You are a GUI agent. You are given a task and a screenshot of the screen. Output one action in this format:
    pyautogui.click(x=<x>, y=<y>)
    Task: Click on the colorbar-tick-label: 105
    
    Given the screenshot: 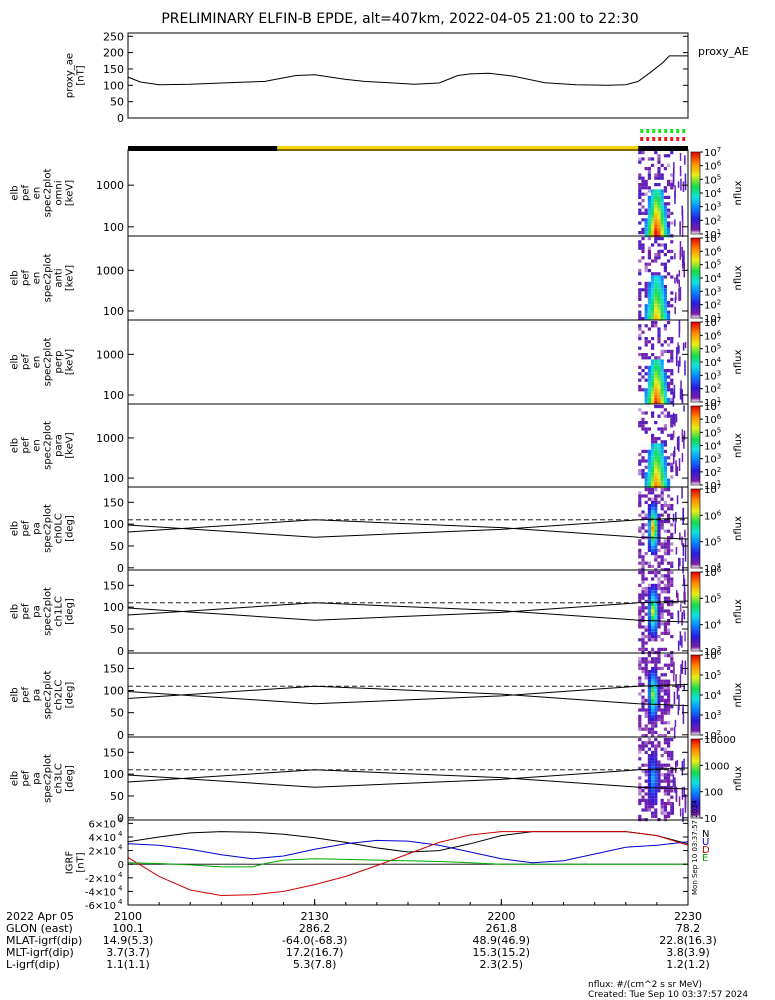 What is the action you would take?
    pyautogui.click(x=712, y=179)
    